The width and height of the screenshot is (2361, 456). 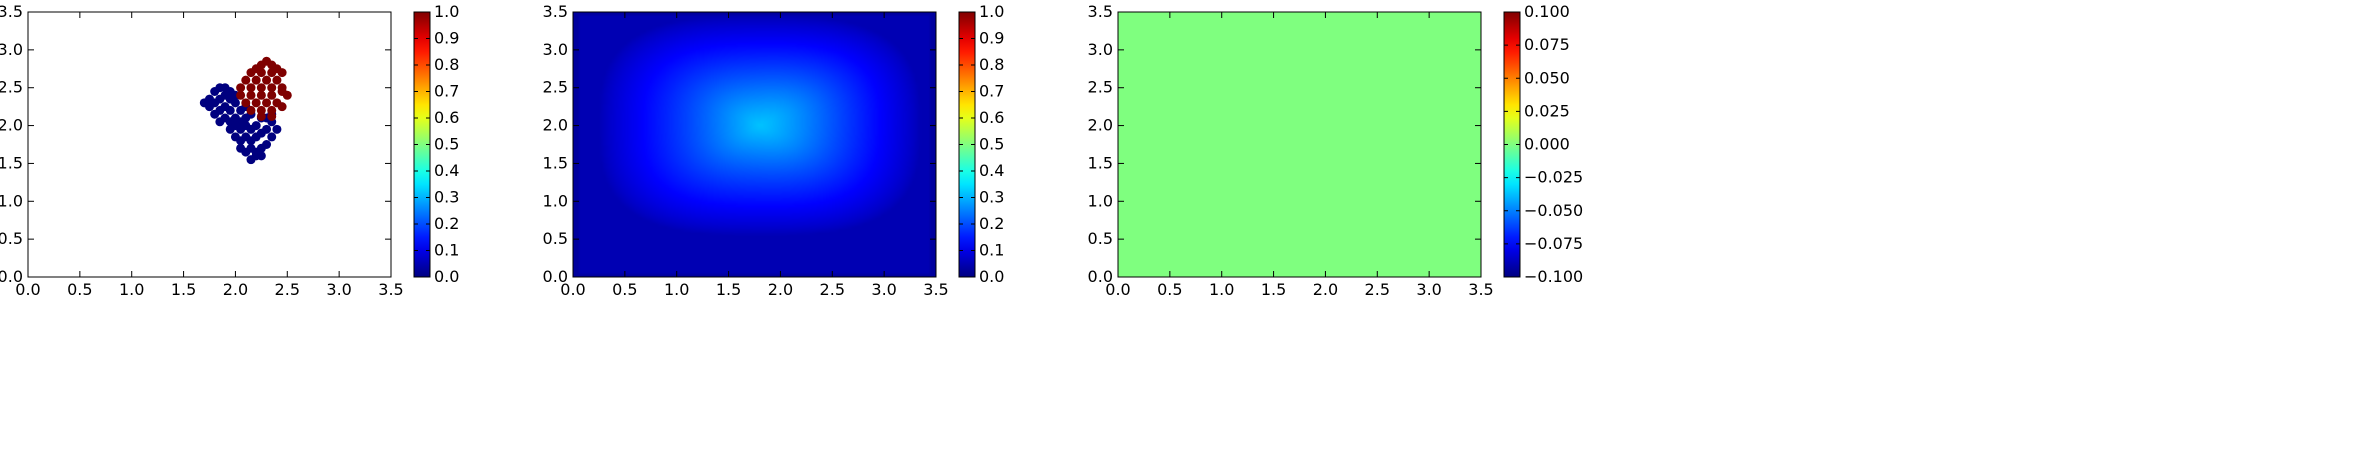 I want to click on colorbar-tick-label: 0.4, so click(x=446, y=170).